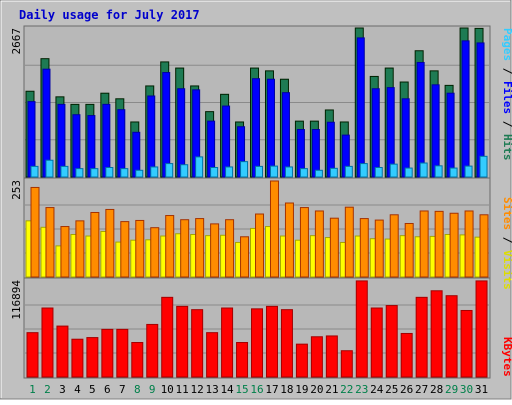 This screenshot has height=405, width=512. What do you see at coordinates (16, 190) in the screenshot?
I see `visits-ymax-label: 253` at bounding box center [16, 190].